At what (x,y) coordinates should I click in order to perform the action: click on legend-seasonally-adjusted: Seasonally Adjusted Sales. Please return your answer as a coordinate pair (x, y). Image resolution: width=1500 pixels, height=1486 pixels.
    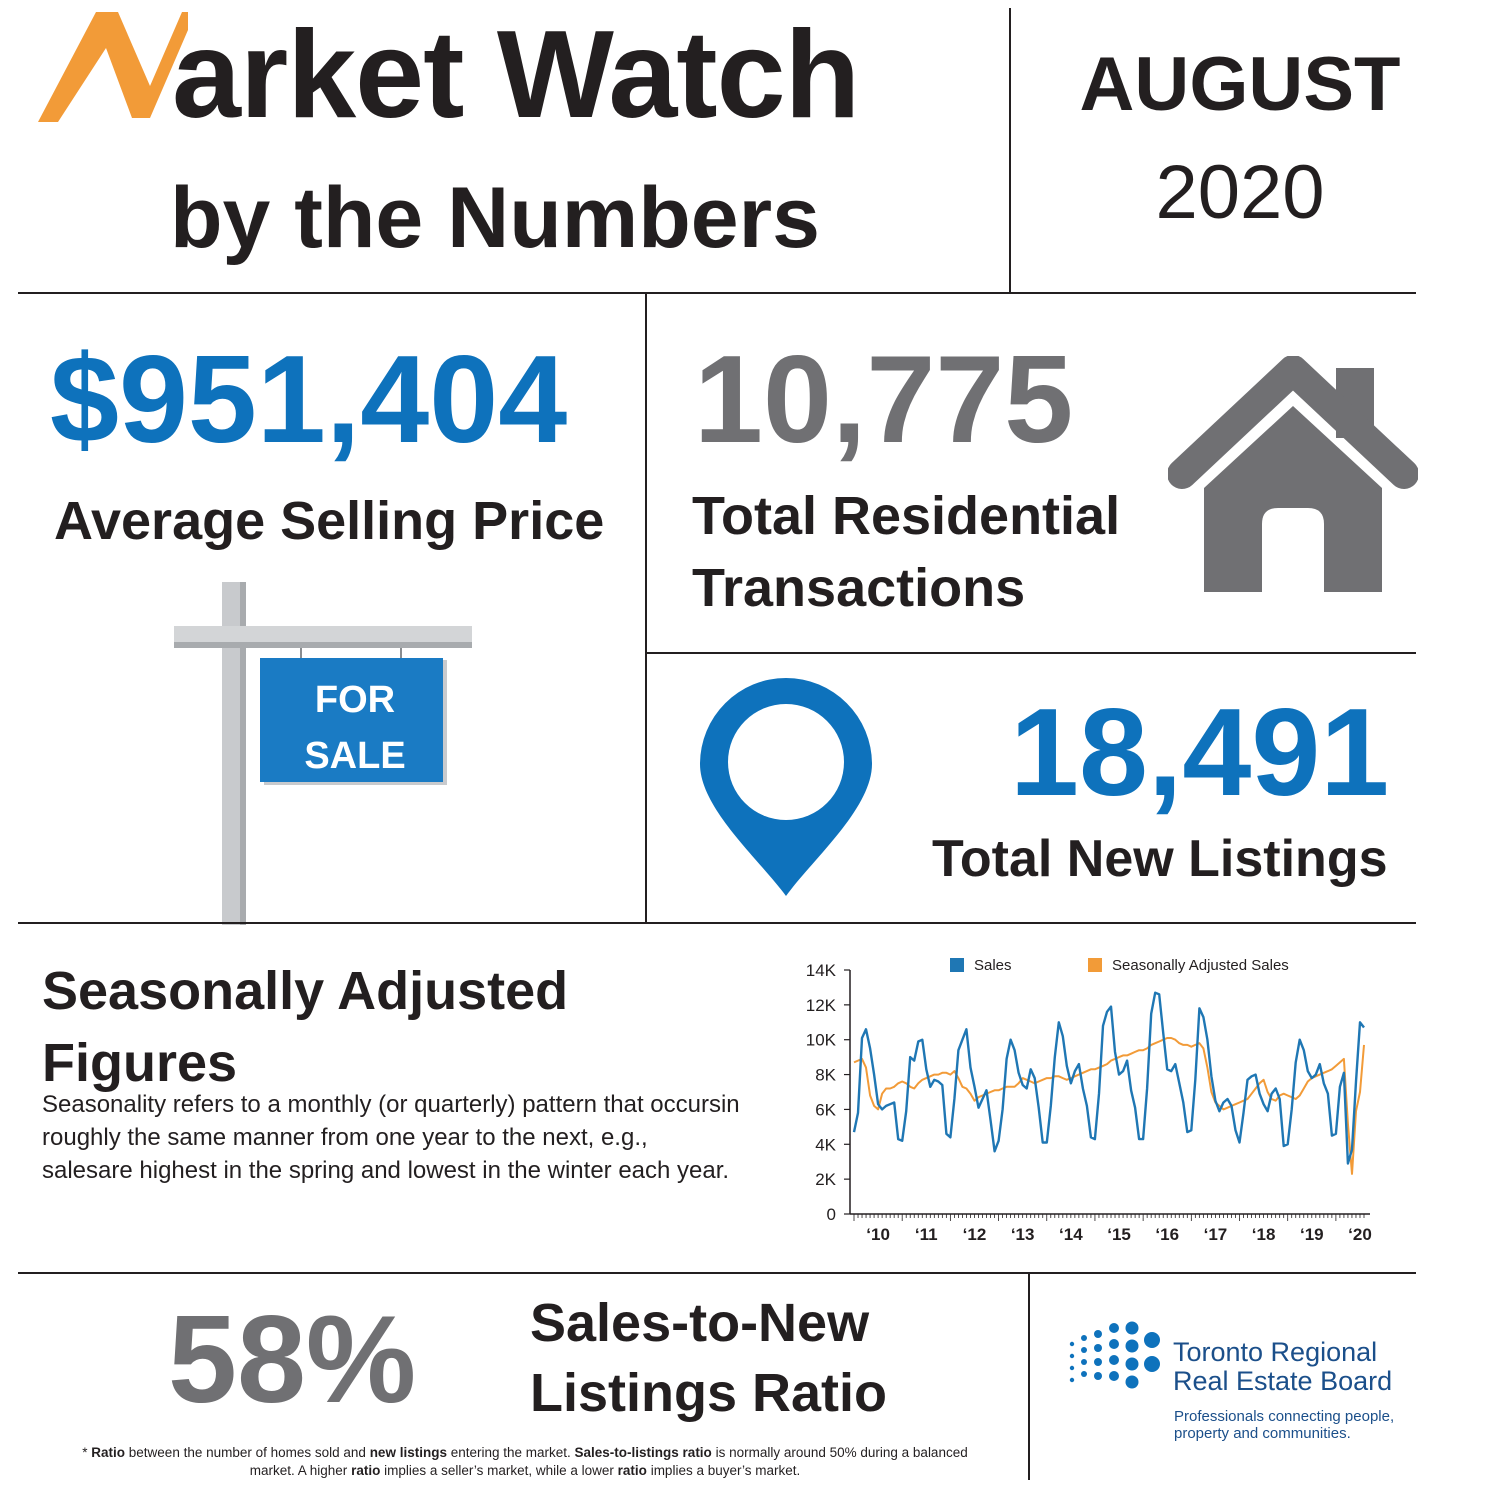
    Looking at the image, I should click on (1188, 966).